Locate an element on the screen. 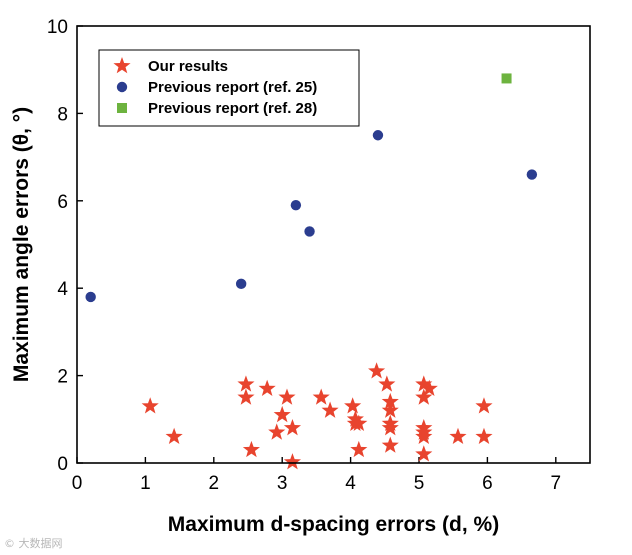  y-tick-label: 0 is located at coordinates (62, 464).